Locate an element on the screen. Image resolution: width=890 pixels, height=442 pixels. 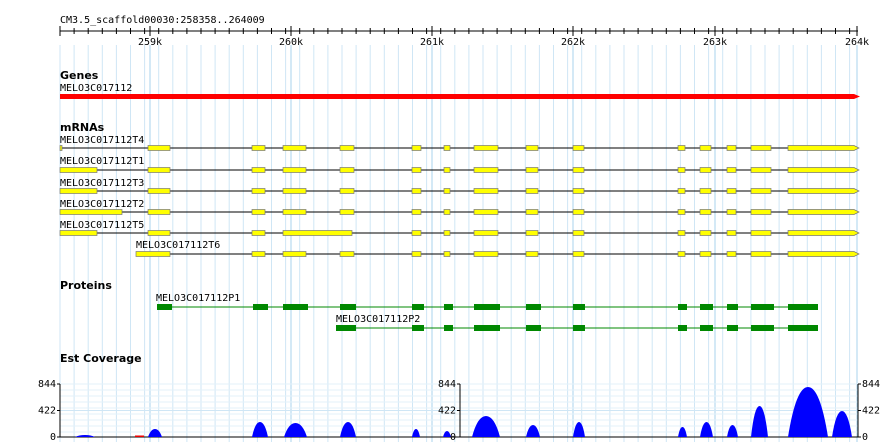
feature-label: MELO3C017112 is located at coordinates (96, 88).